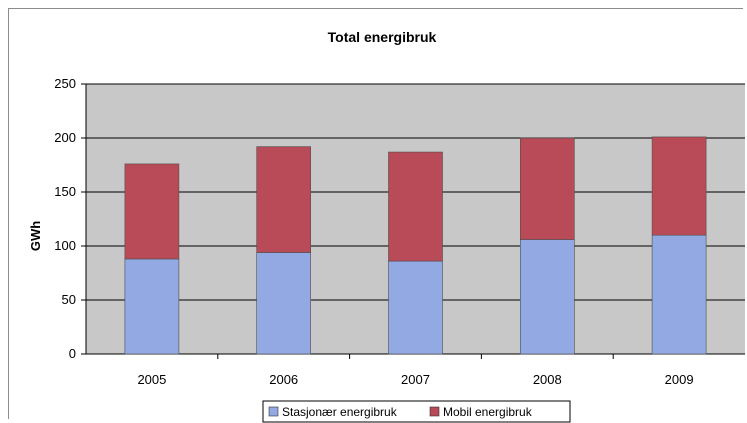 Image resolution: width=747 pixels, height=423 pixels. Describe the element at coordinates (152, 306) in the screenshot. I see `bar-stasjonaer-2005` at that location.